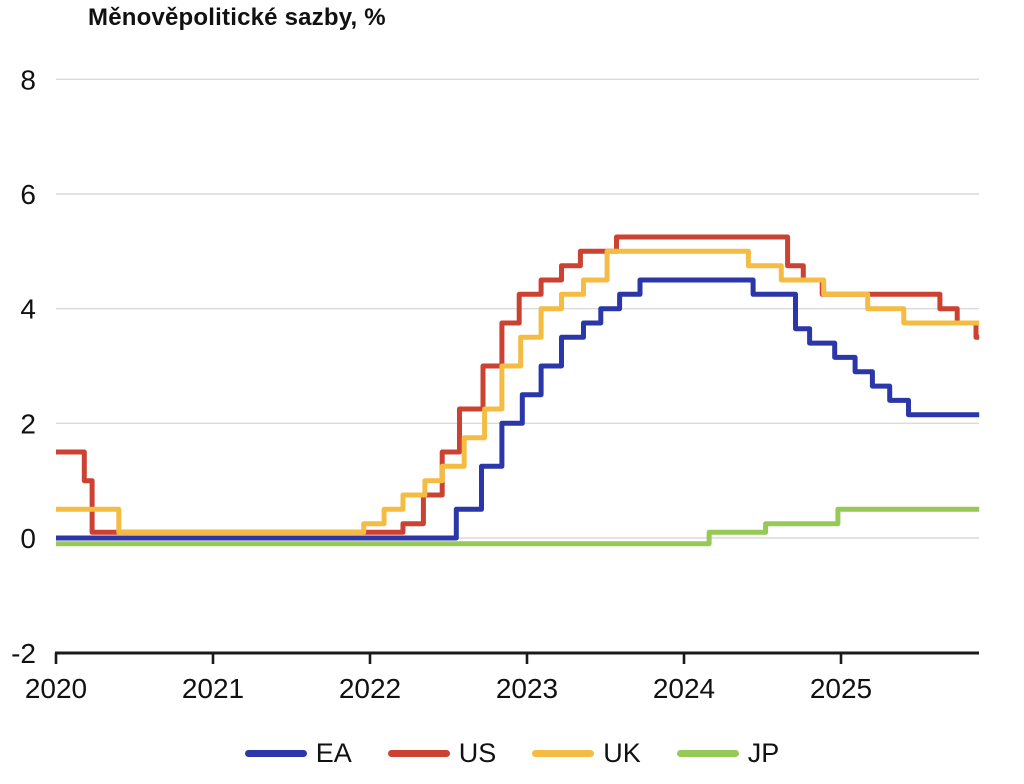 Image resolution: width=1024 pixels, height=784 pixels. Describe the element at coordinates (622, 753) in the screenshot. I see `legend-label-UK: UK` at that location.